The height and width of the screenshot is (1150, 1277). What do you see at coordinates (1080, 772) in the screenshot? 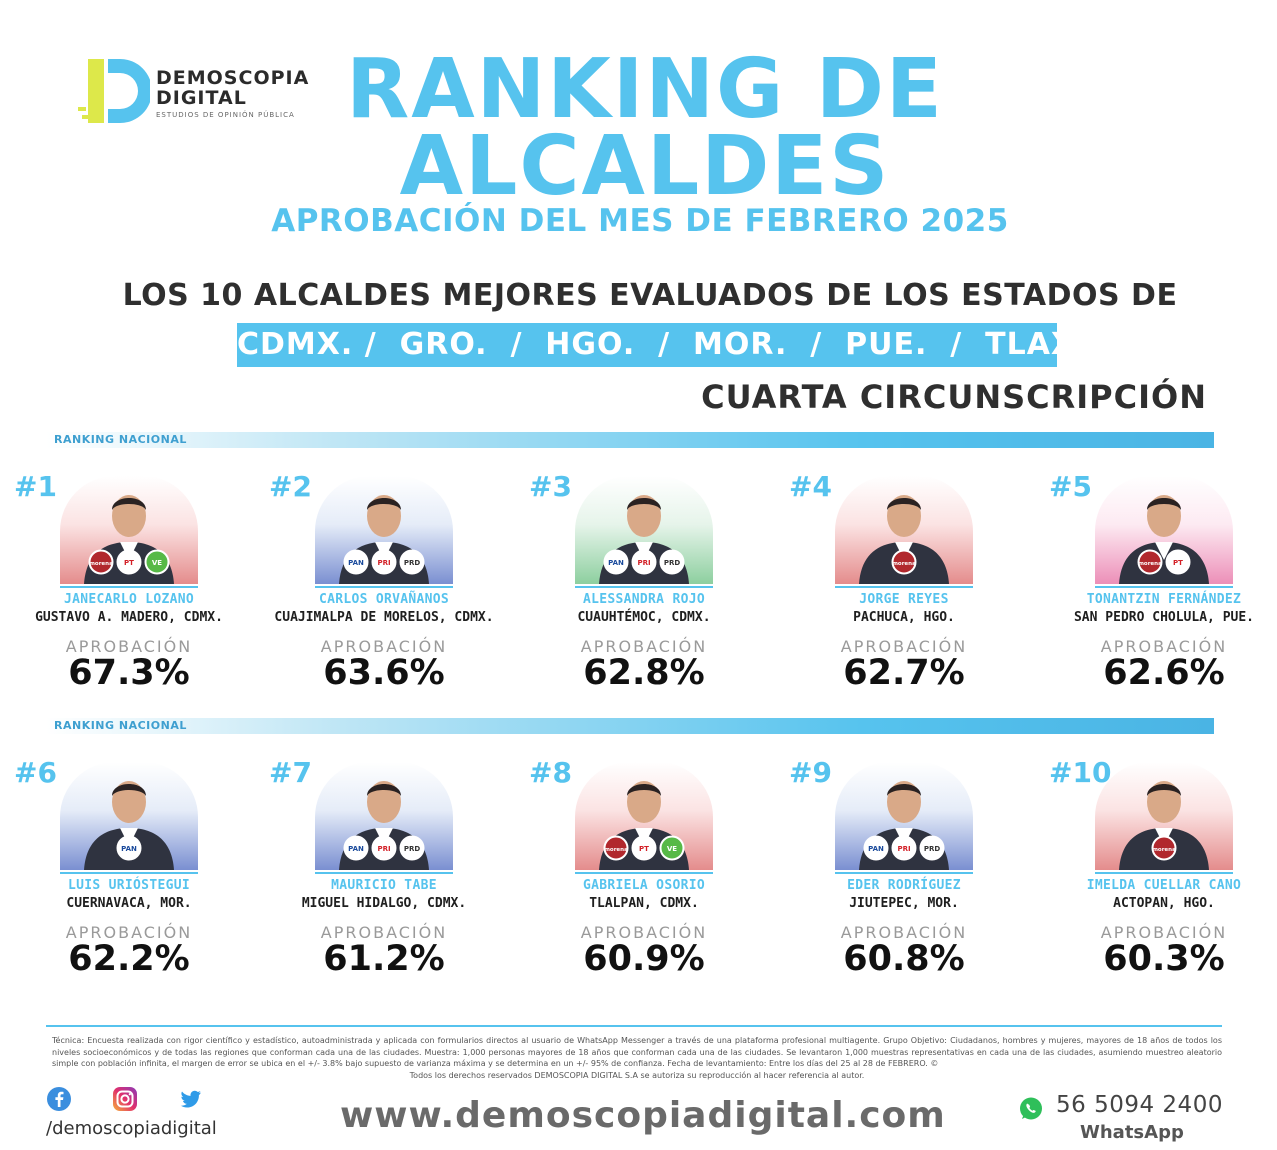
I see `rank-number: #10` at bounding box center [1080, 772].